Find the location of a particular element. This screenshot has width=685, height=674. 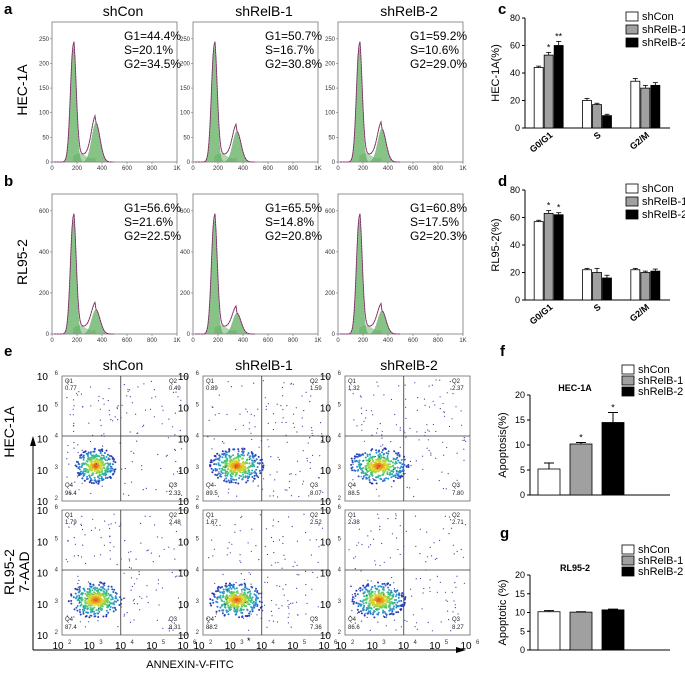

q1-value: 0.89 is located at coordinates (212, 389).